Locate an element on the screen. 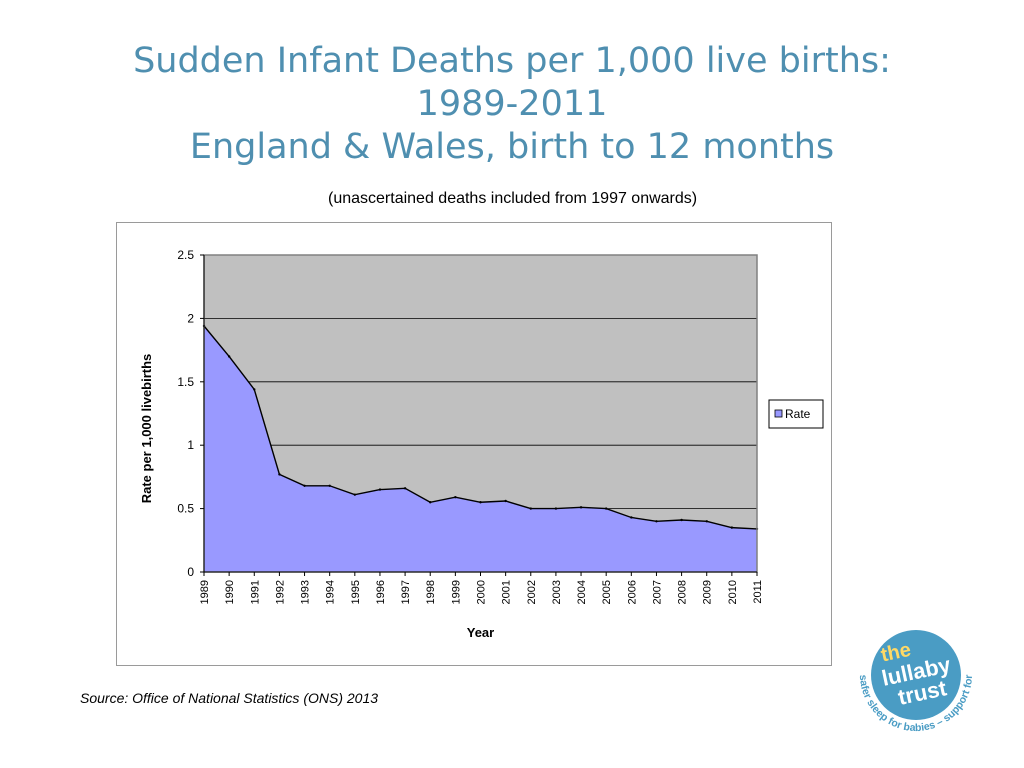 Image resolution: width=1024 pixels, height=768 pixels. title-line-3: England & Wales, birth to 12 months is located at coordinates (512, 147).